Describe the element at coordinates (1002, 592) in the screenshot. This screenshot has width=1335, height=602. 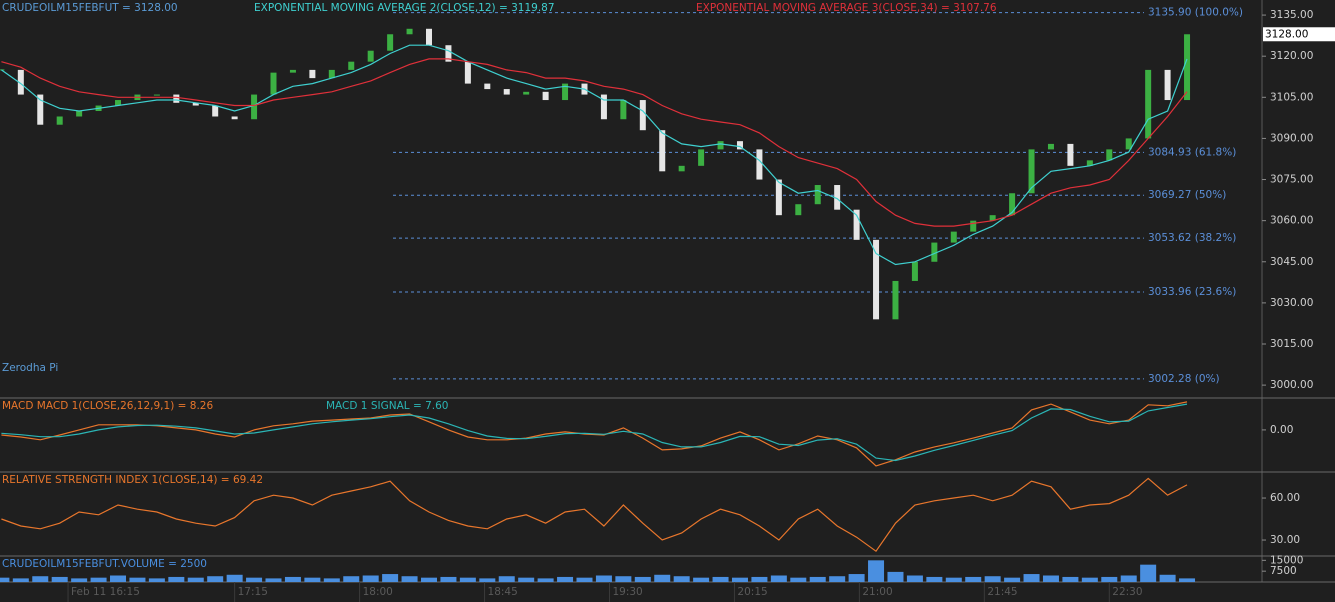
I see `x-tick-label: 21:45` at that location.